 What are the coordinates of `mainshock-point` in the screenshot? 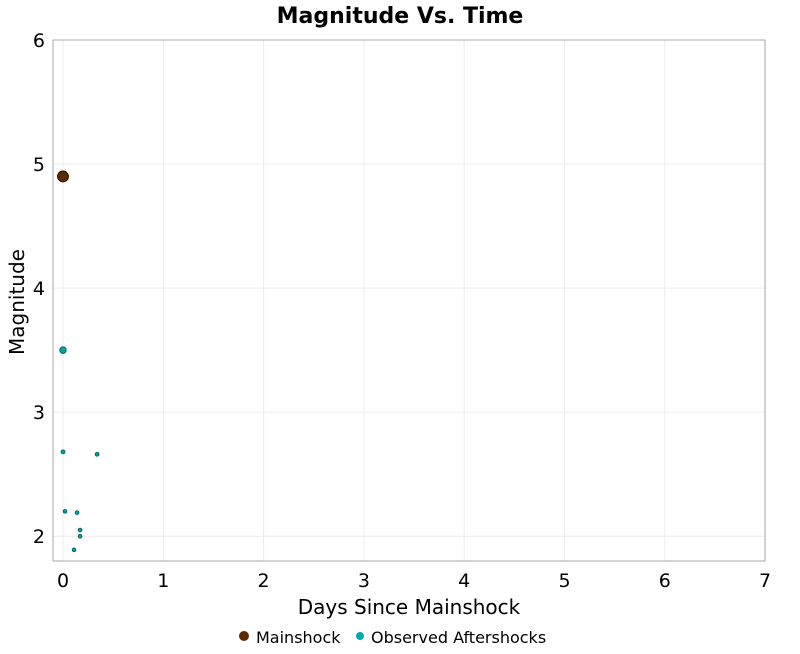 It's located at (63, 176).